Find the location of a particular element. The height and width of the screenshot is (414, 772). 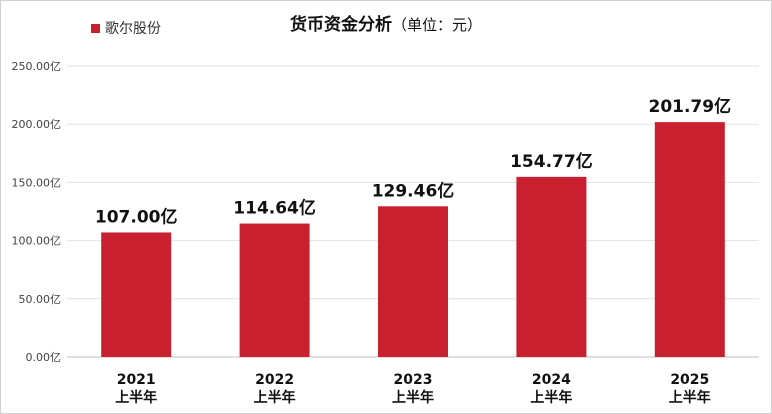

data-label: 129.46亿 is located at coordinates (413, 190).